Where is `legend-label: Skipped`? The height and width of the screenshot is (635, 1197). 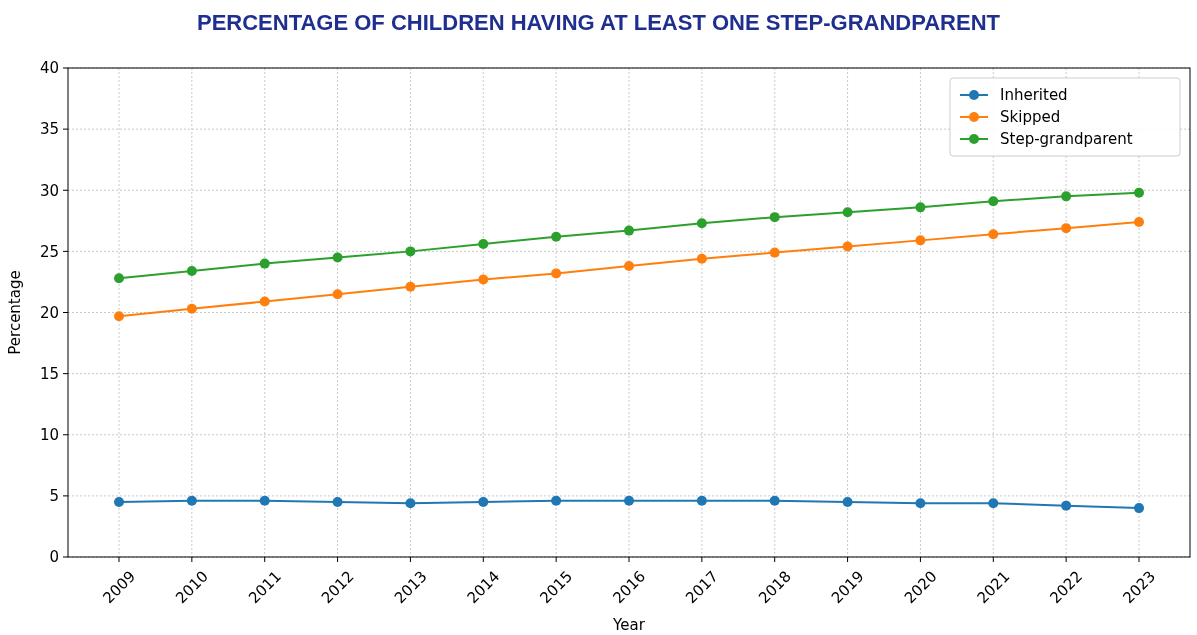
legend-label: Skipped is located at coordinates (1030, 117).